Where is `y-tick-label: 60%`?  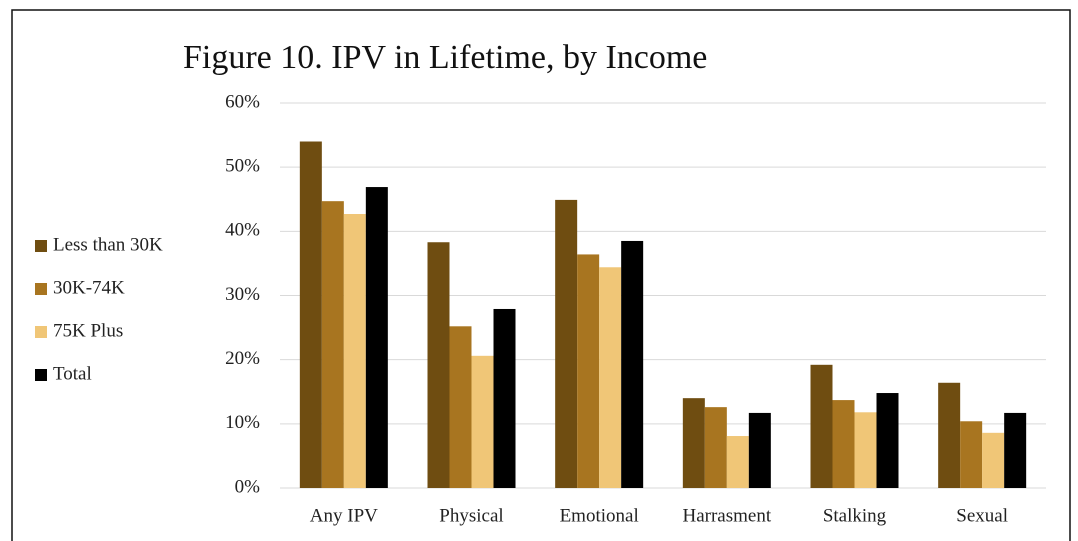 y-tick-label: 60% is located at coordinates (242, 101).